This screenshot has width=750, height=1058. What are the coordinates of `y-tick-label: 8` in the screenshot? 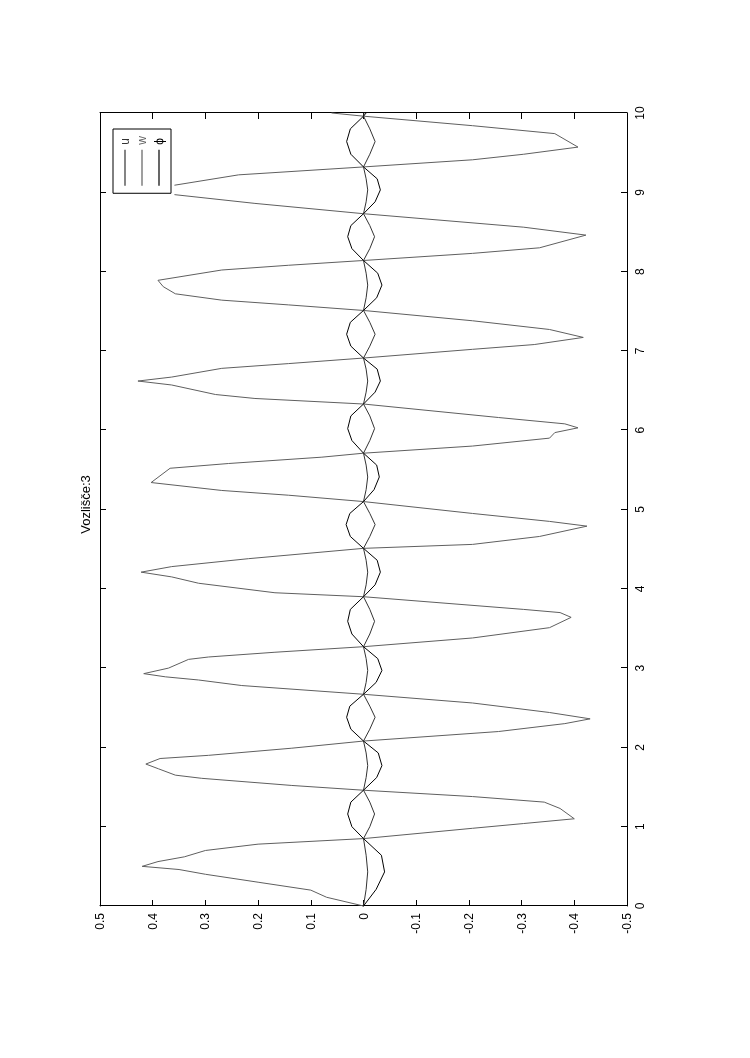 It's located at (640, 271).